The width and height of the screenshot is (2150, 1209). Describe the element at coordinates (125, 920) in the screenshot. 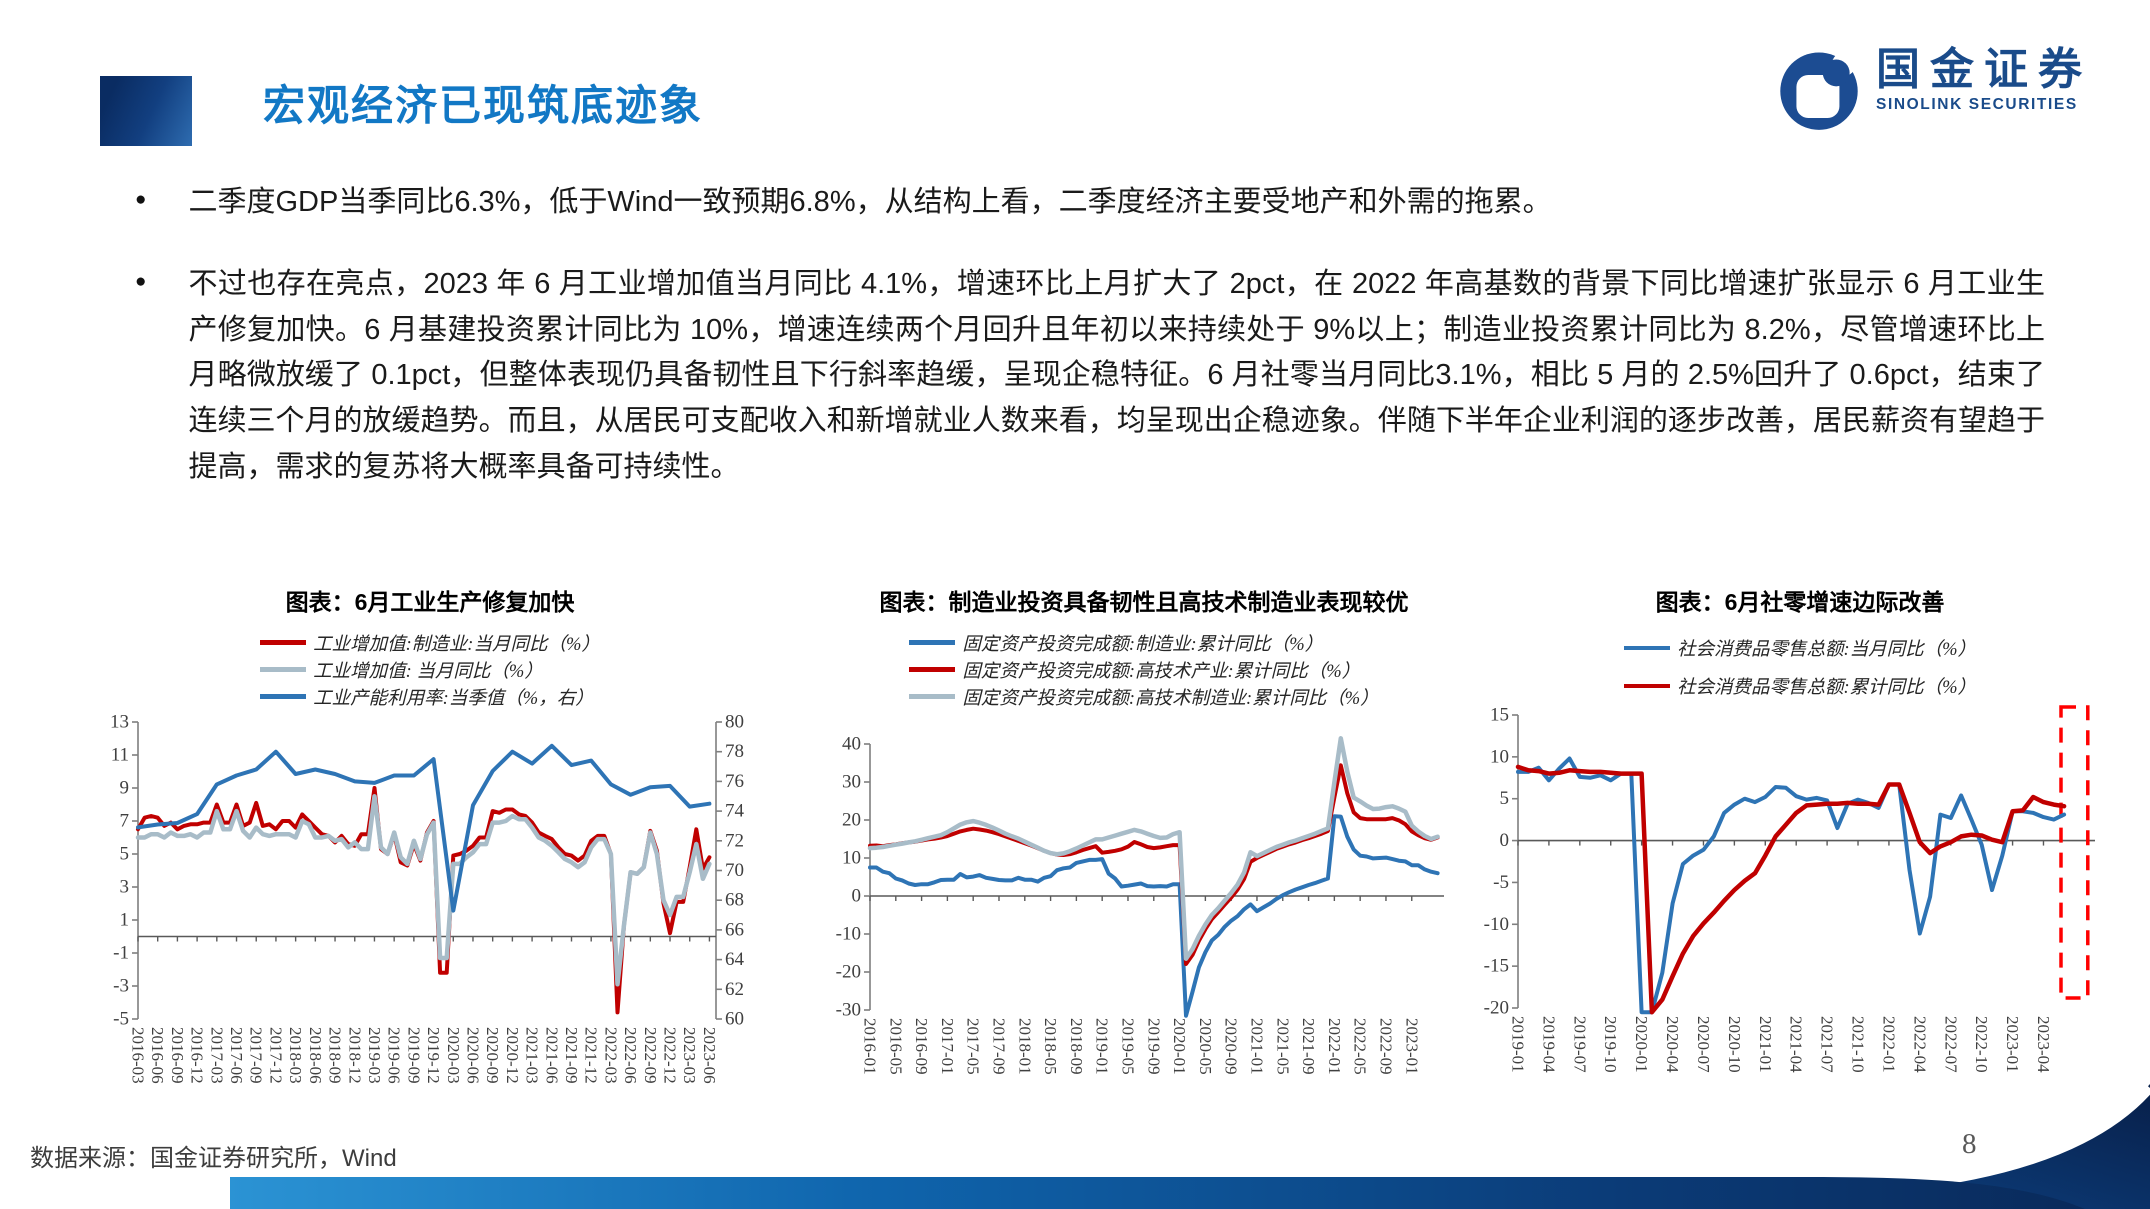

I see `svg-text: 1` at that location.